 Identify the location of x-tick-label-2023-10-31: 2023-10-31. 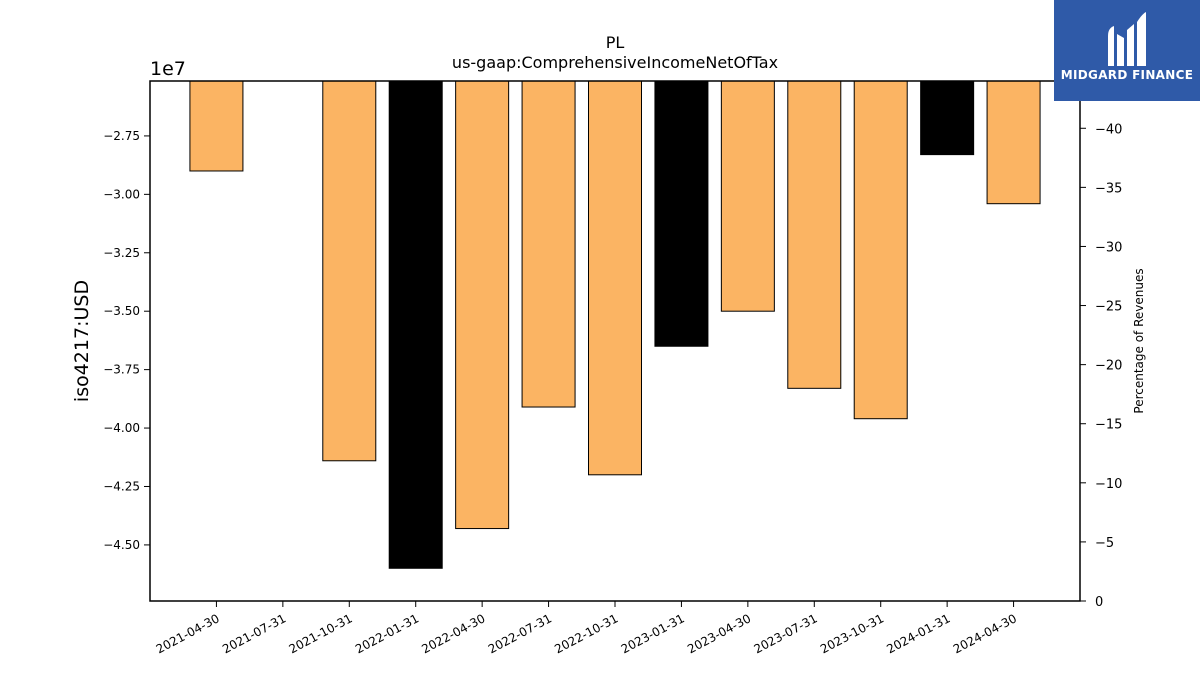
(852, 633).